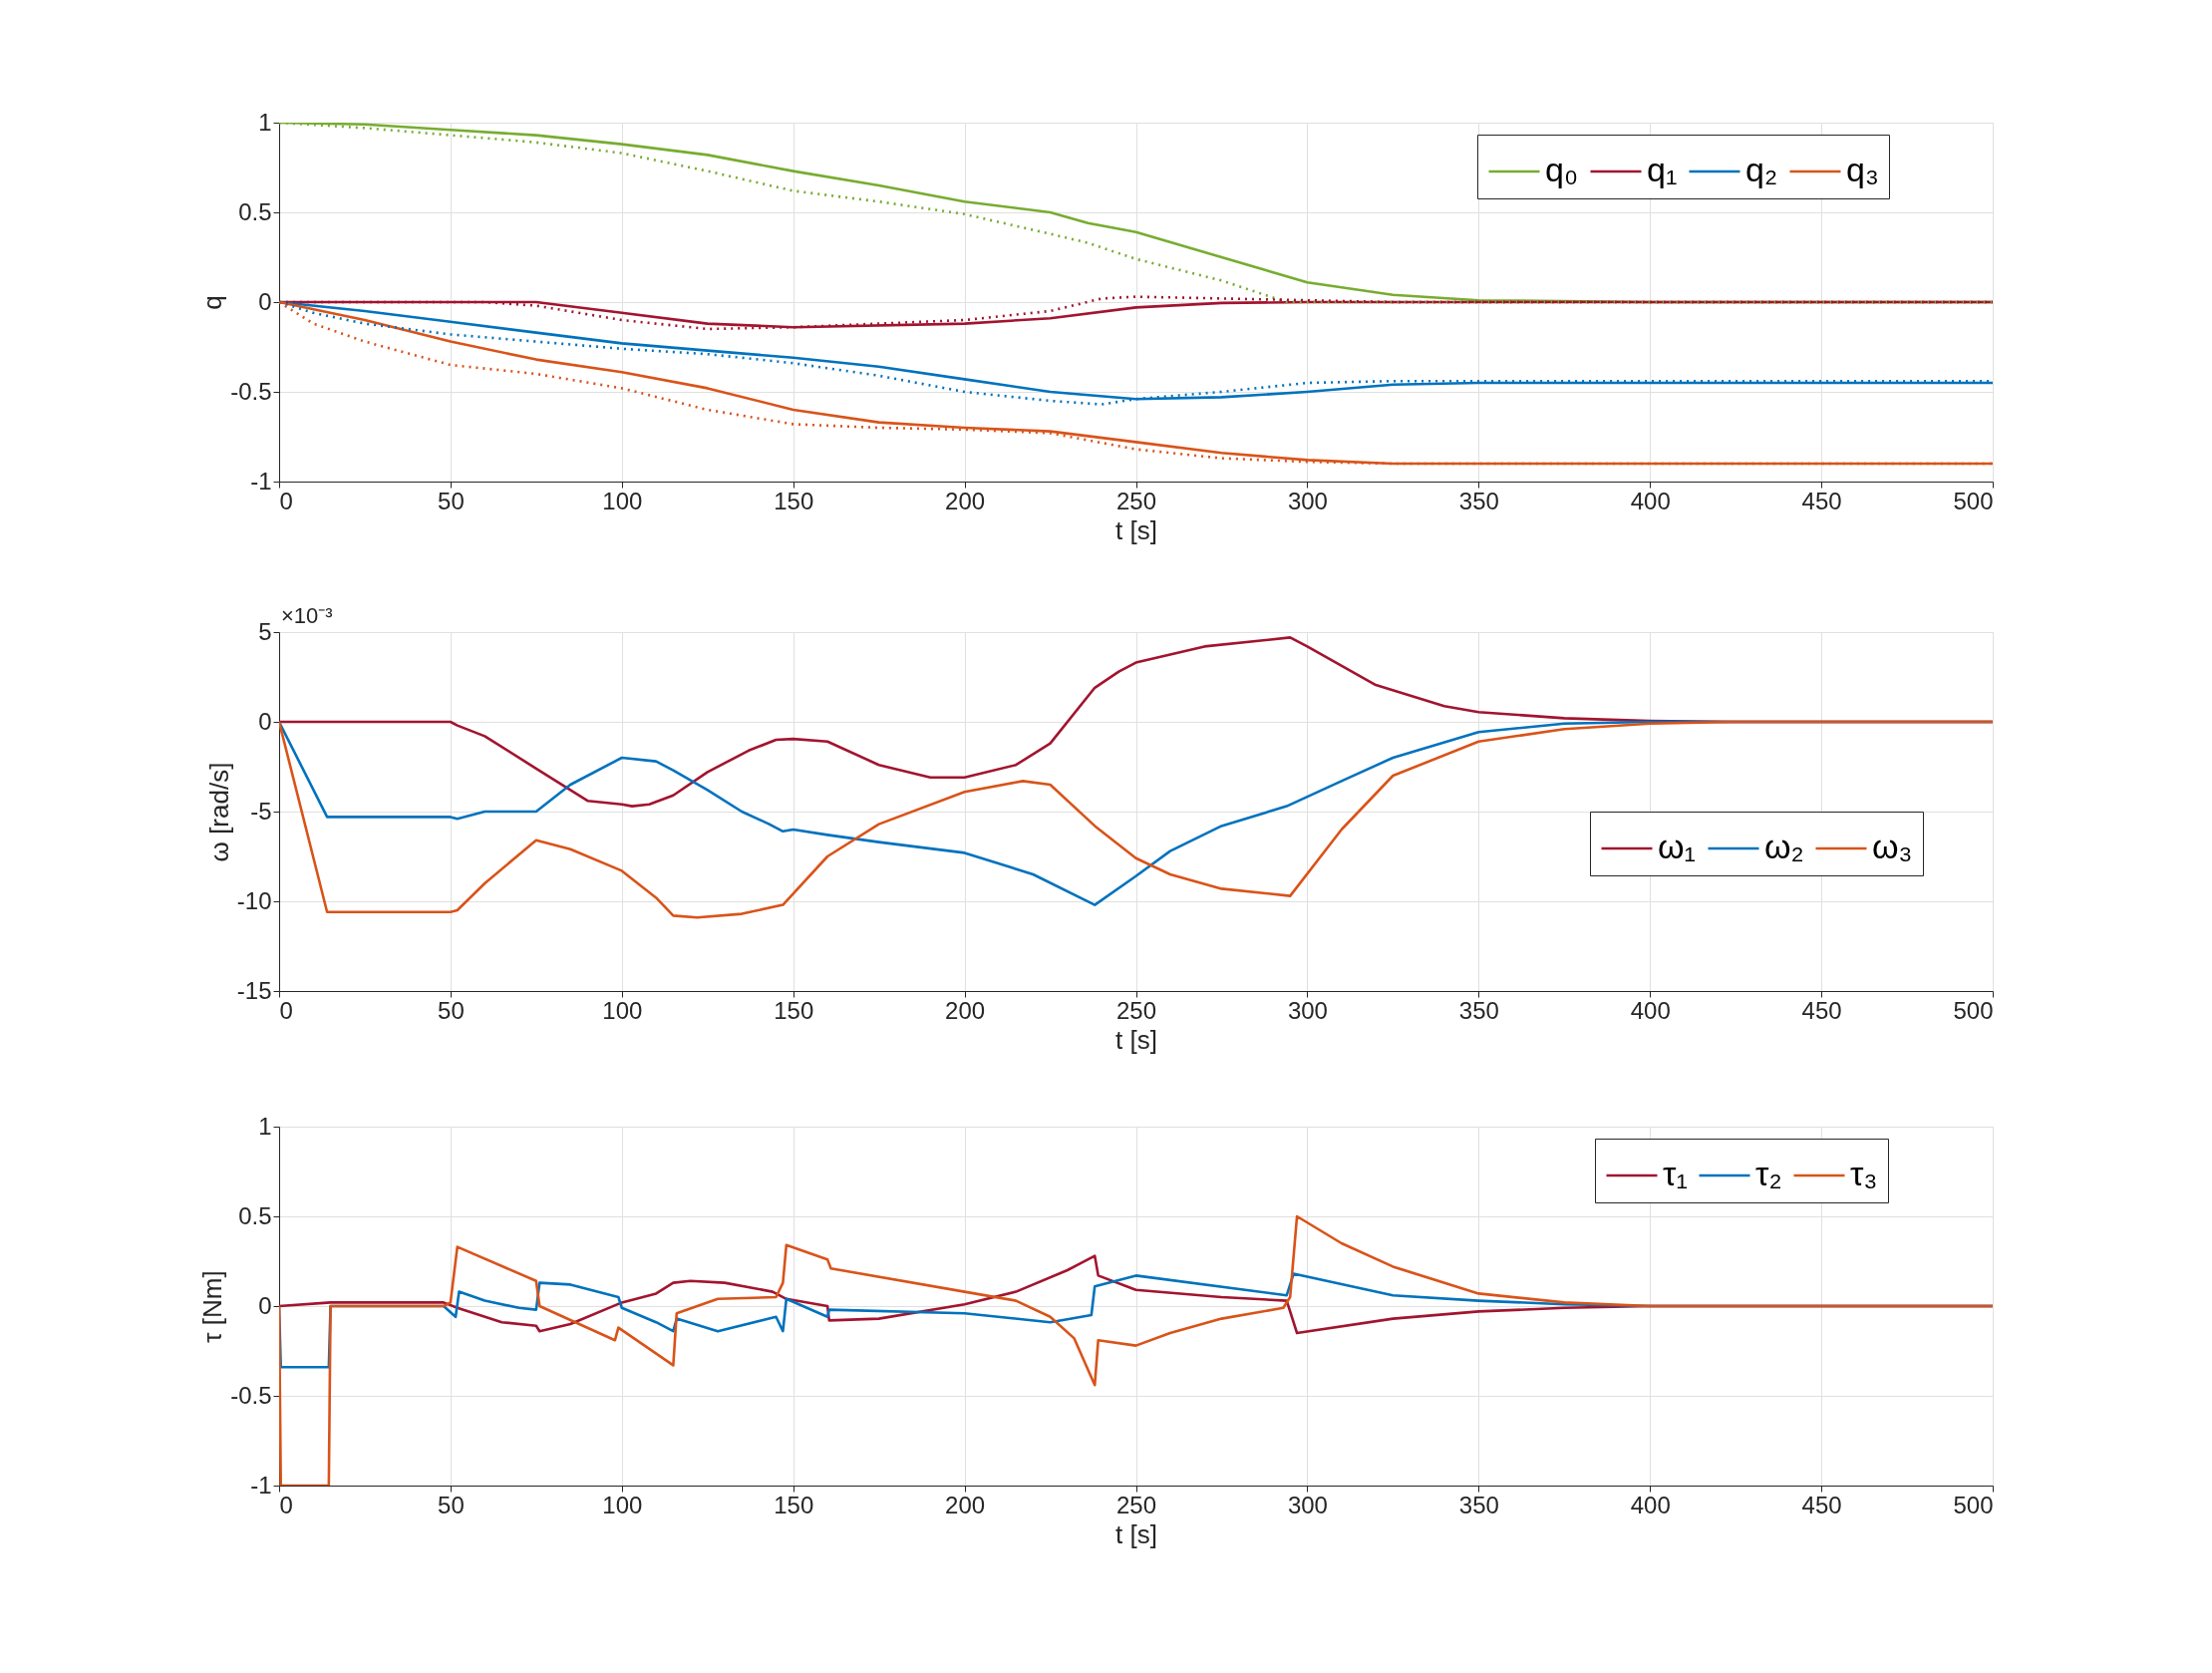 This screenshot has height=1673, width=2212. What do you see at coordinates (212, 302) in the screenshot?
I see `y-axis-title: q` at bounding box center [212, 302].